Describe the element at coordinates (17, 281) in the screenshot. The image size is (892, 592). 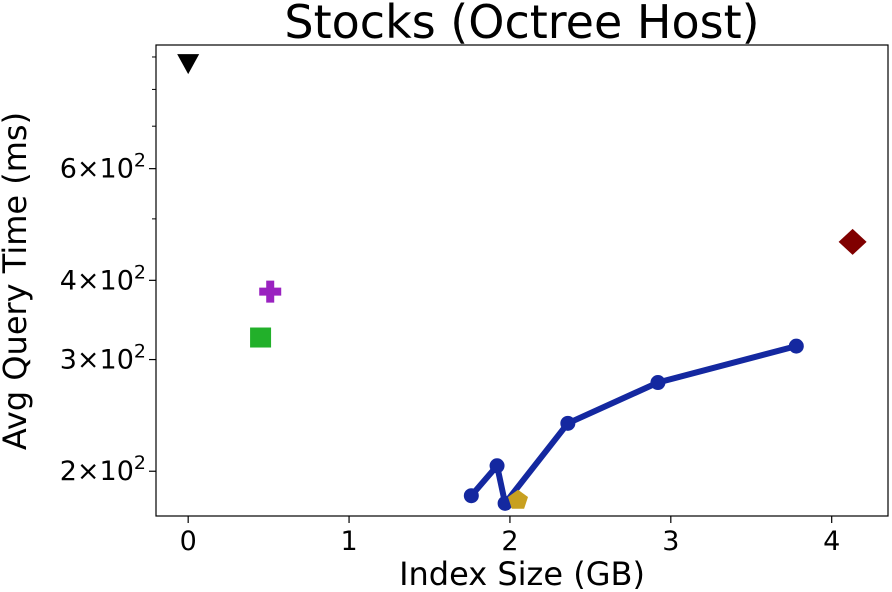
I see `y-axis-label: Avg Query Time (ms)` at that location.